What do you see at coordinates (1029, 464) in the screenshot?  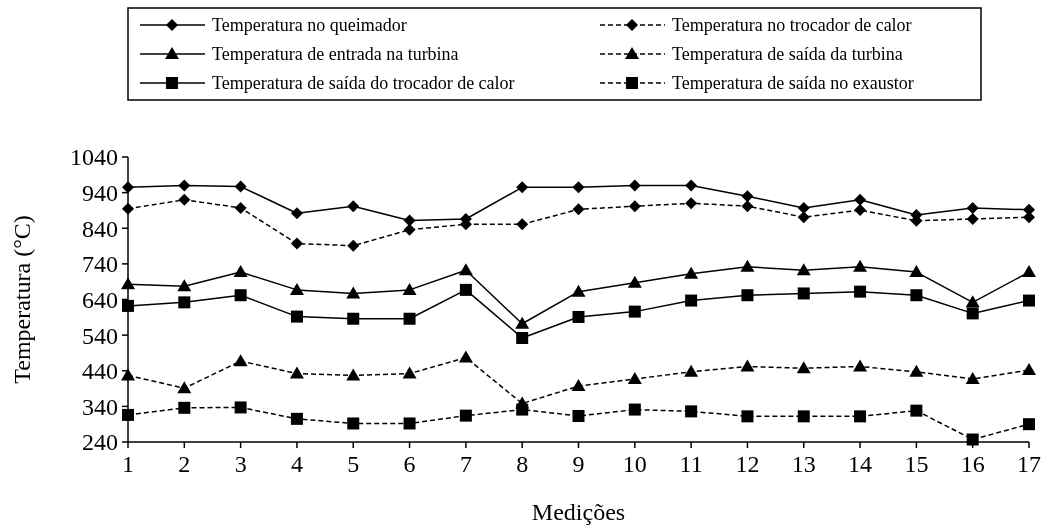 I see `x-tick-label: 17` at bounding box center [1029, 464].